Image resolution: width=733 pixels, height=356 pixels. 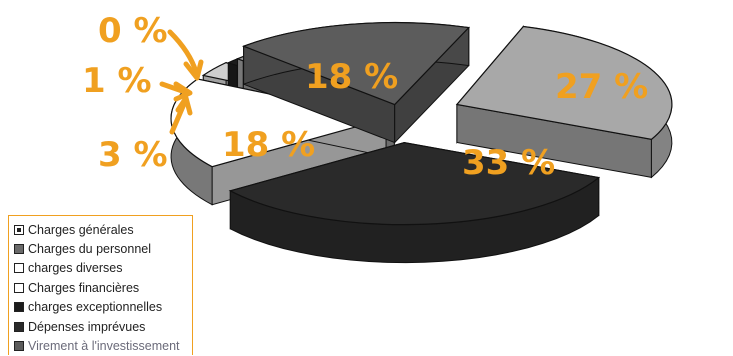 I want to click on legend-label: charges exceptionnelles, so click(x=95, y=307).